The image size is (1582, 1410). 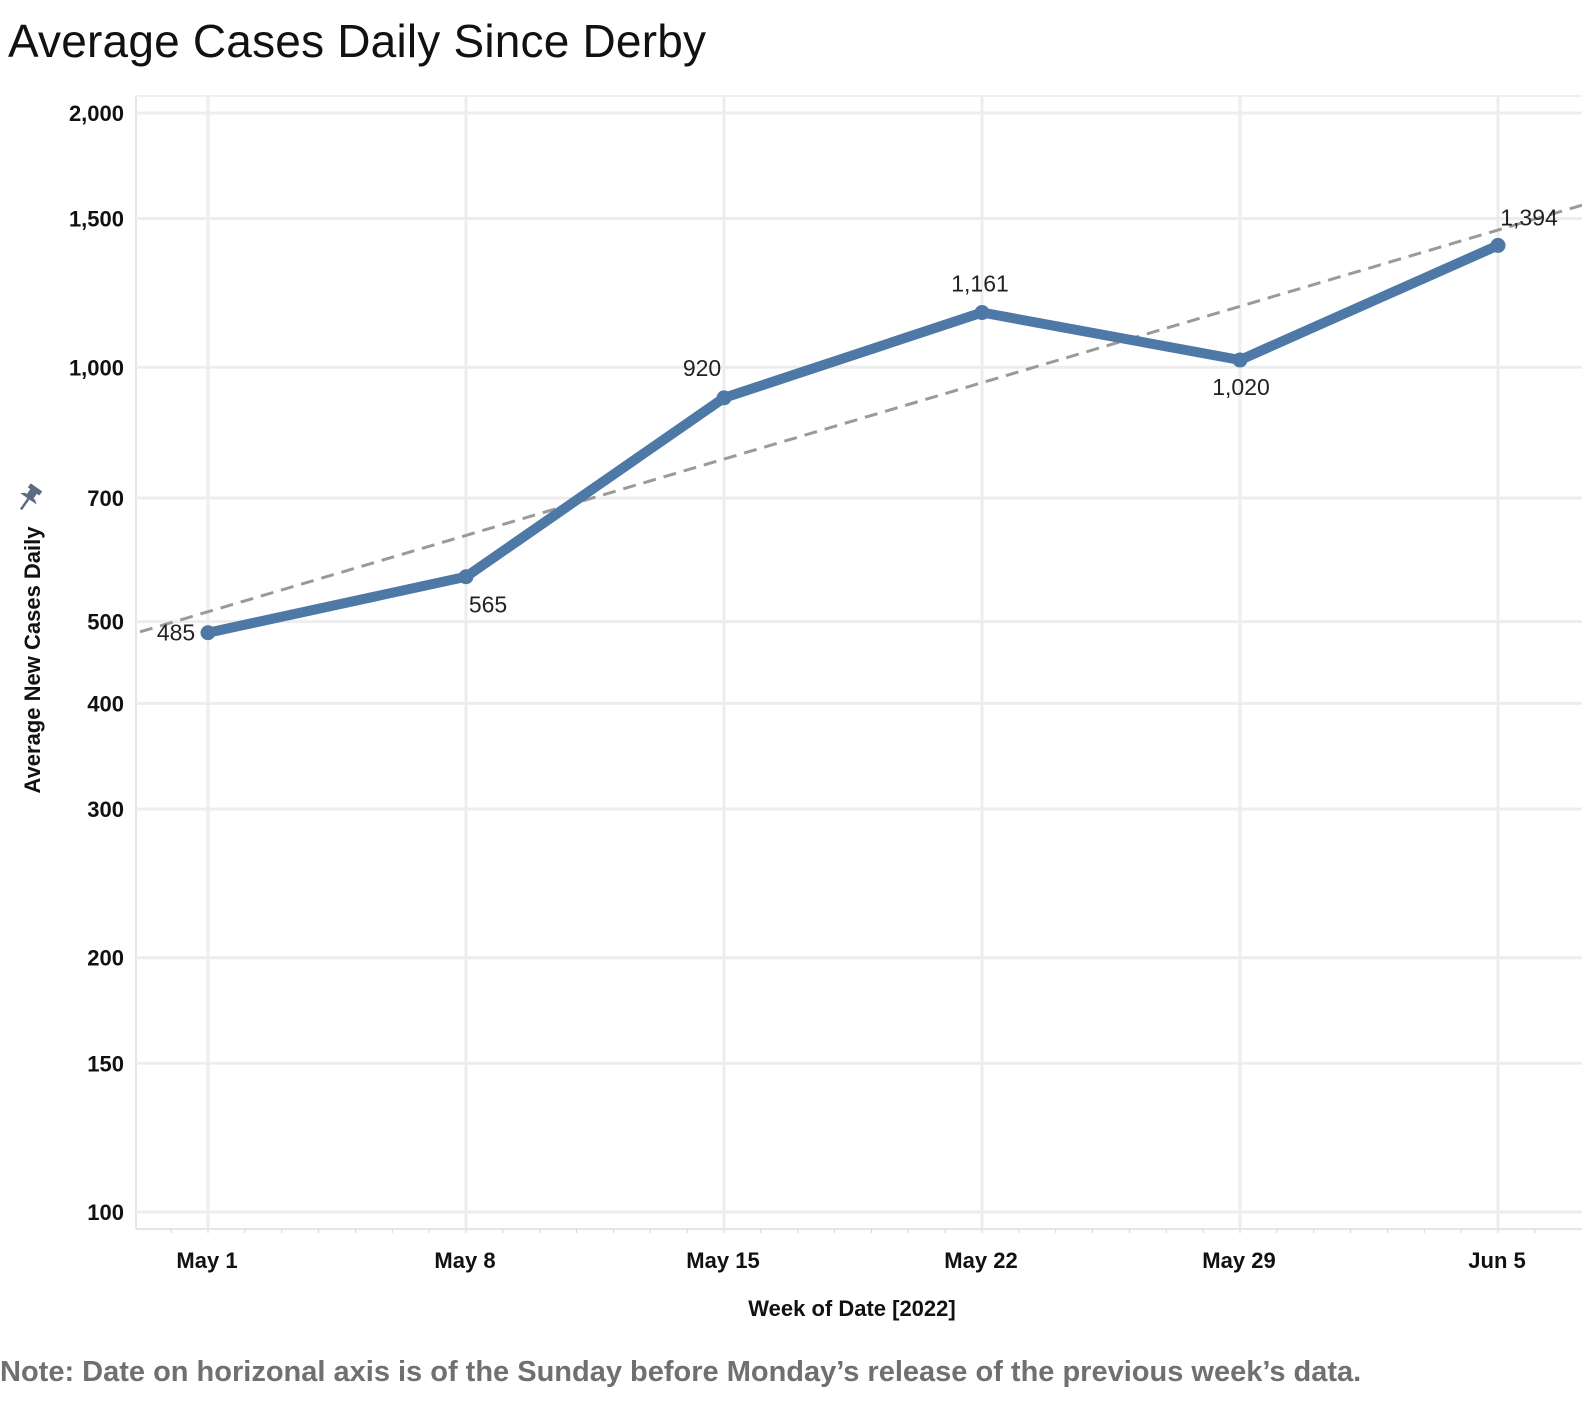 I want to click on y-tick-label: 1,000, so click(x=96, y=367).